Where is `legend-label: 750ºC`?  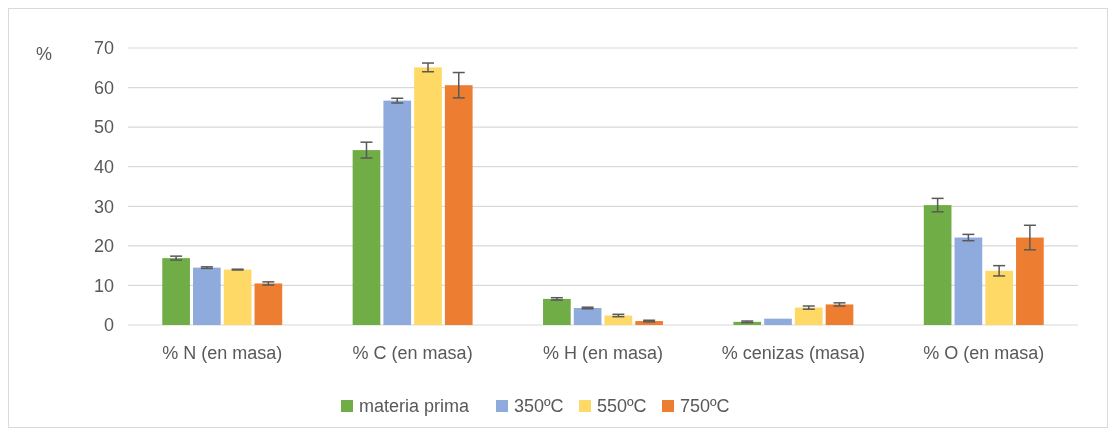 legend-label: 750ºC is located at coordinates (705, 406).